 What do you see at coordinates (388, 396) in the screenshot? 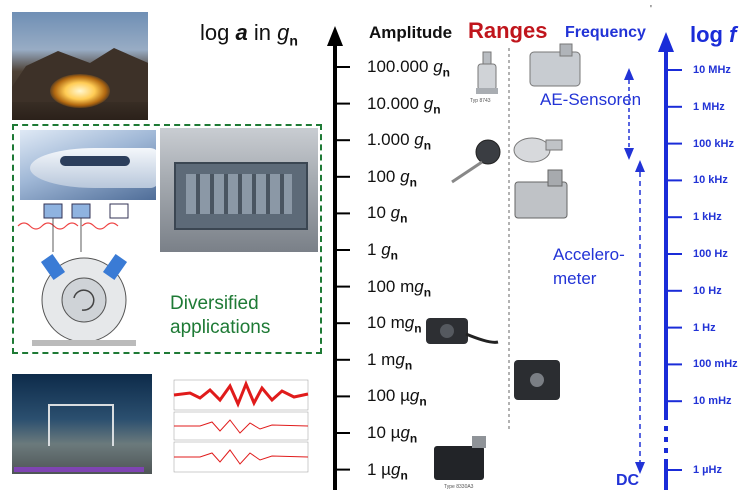
I see `amplitude-tick-value: 100 µ` at bounding box center [388, 396].